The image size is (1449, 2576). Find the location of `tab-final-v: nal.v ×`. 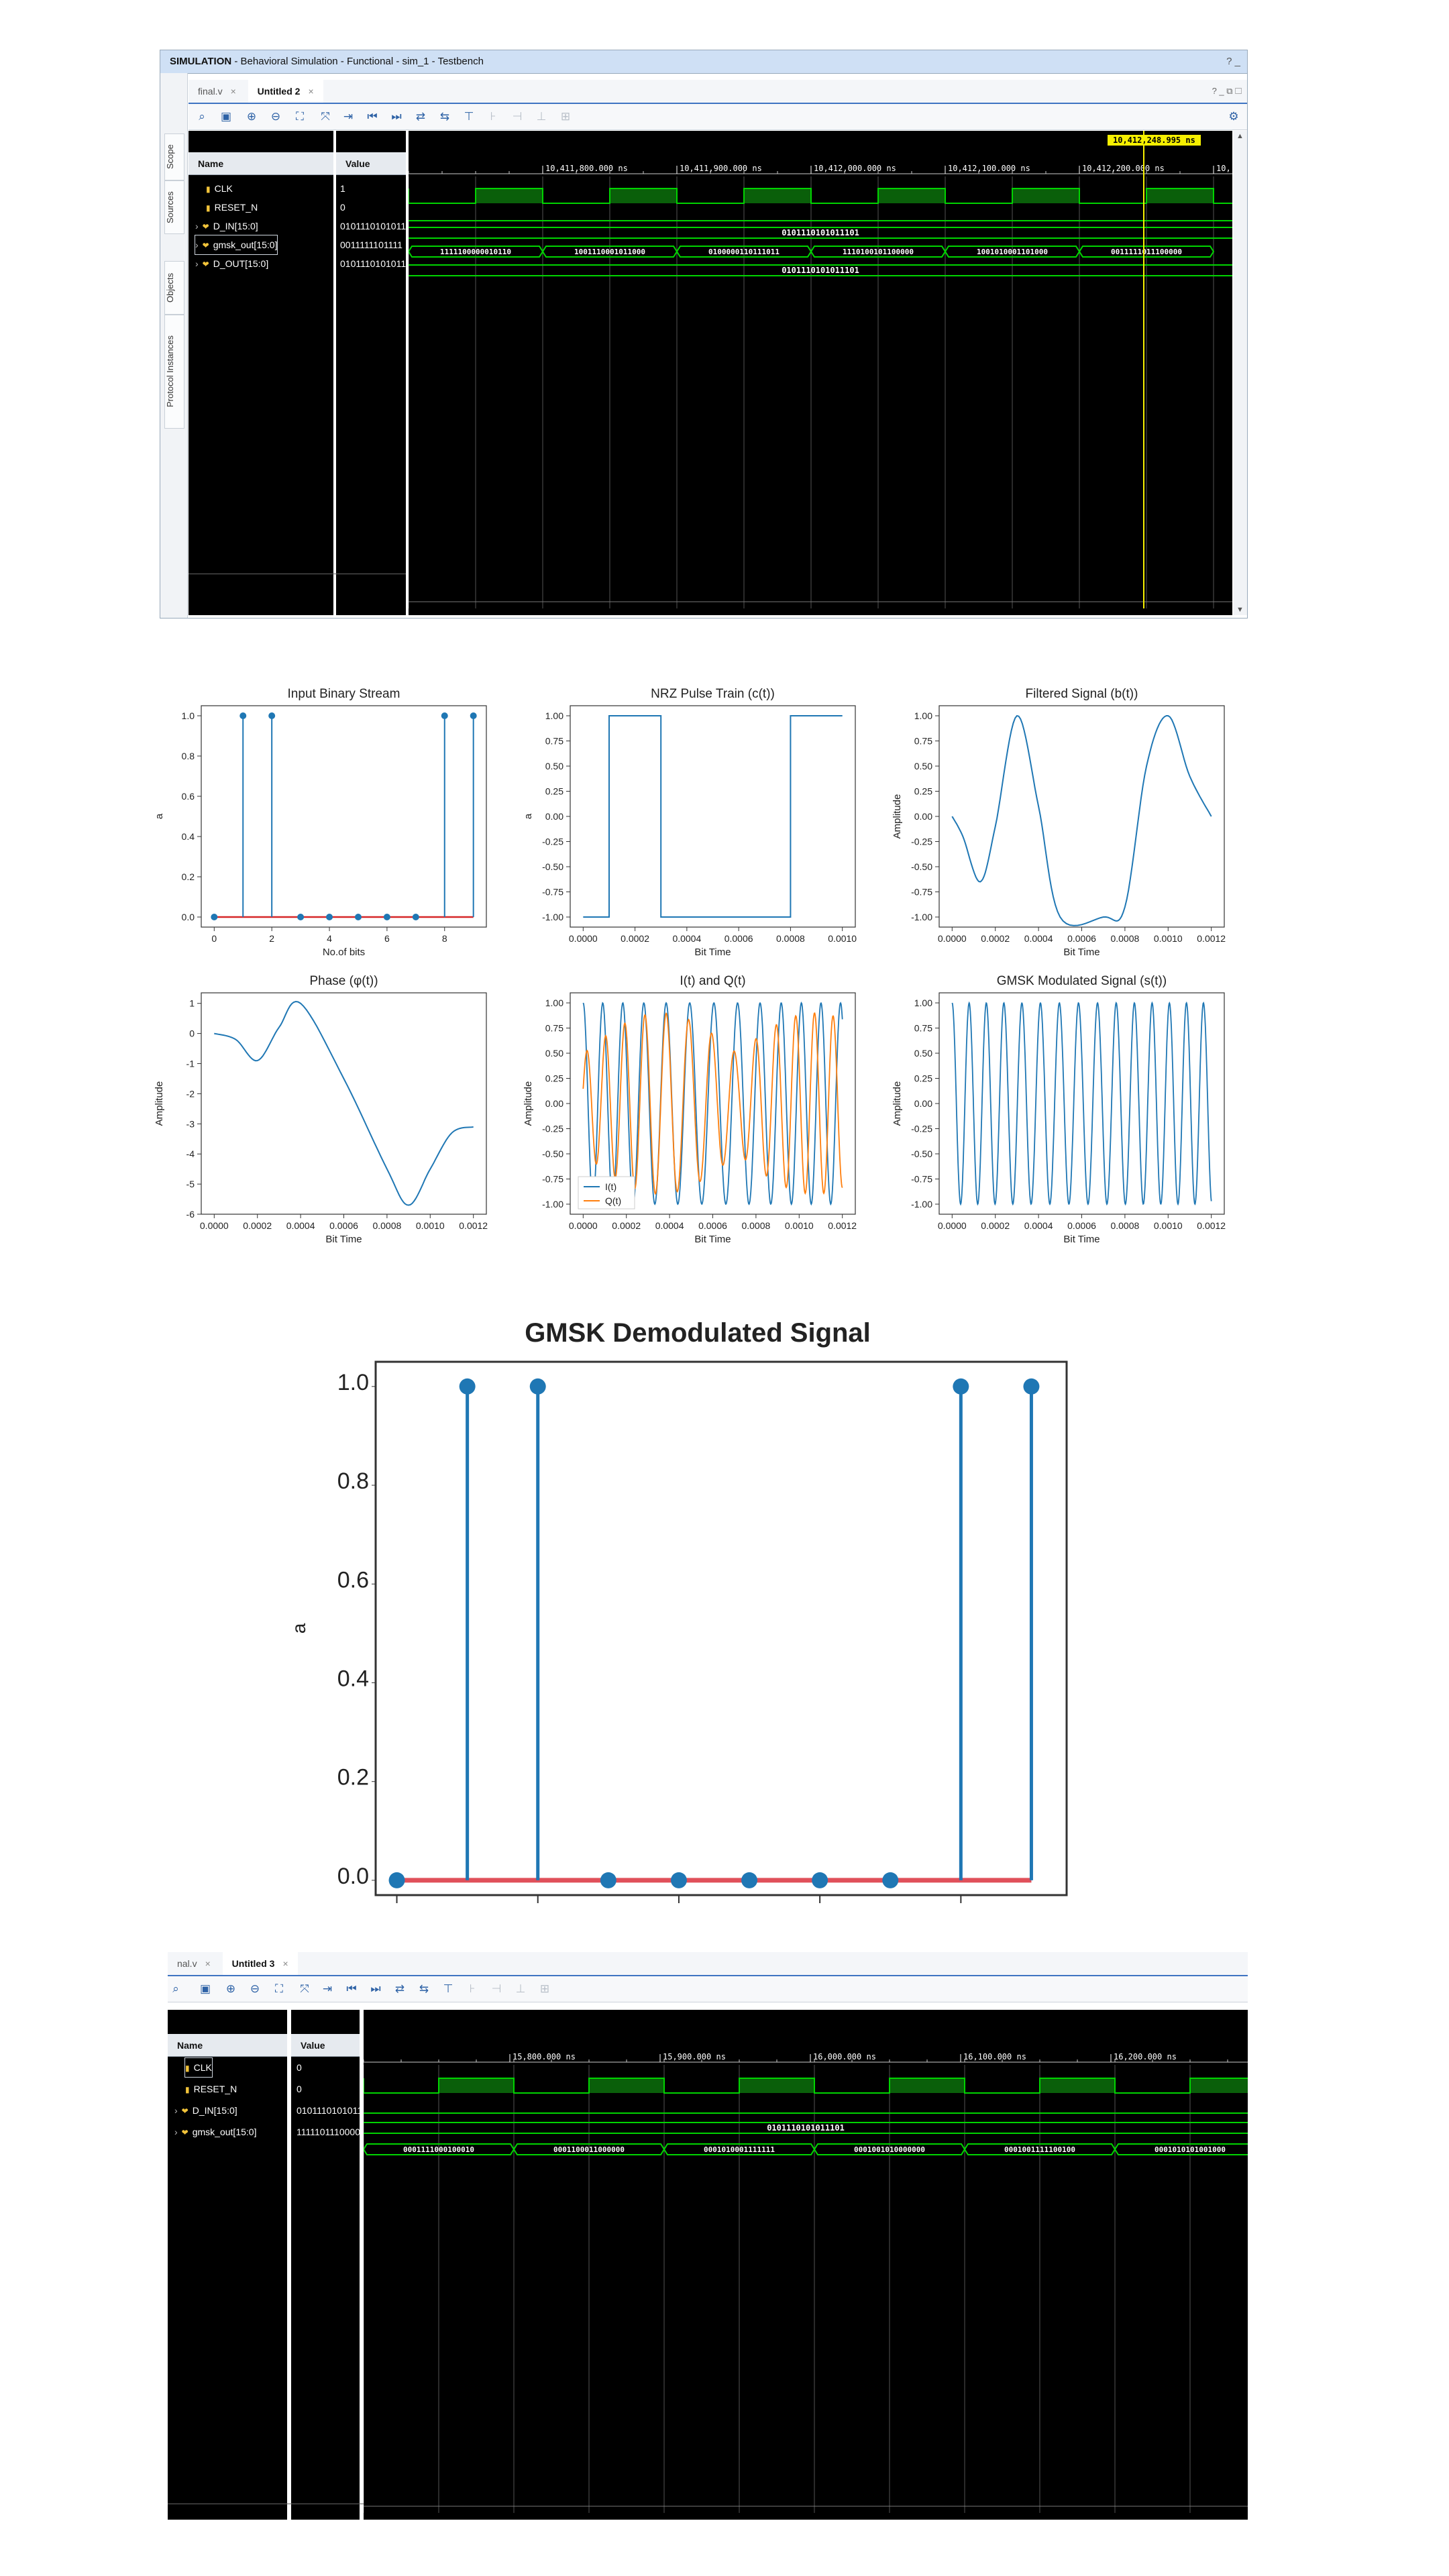

tab-final-v: nal.v × is located at coordinates (194, 1963).